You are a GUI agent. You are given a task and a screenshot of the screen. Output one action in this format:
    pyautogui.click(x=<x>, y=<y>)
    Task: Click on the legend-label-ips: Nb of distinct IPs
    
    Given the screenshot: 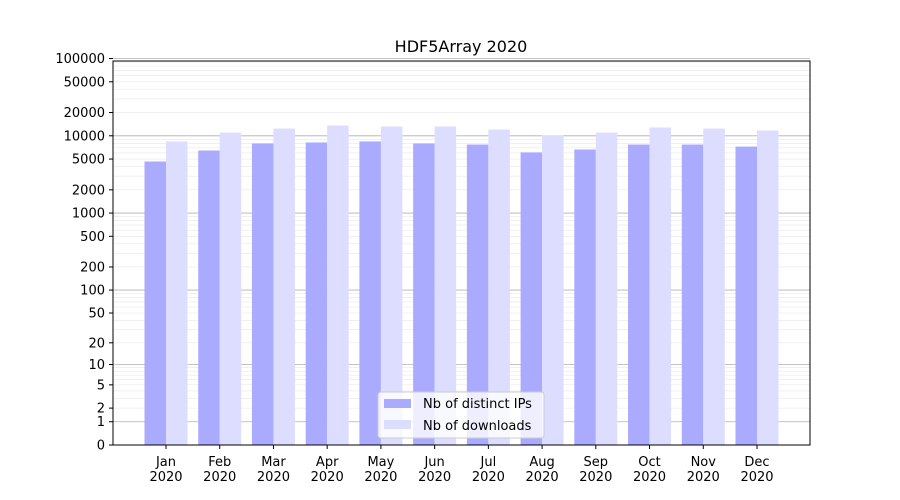 What is the action you would take?
    pyautogui.click(x=477, y=404)
    